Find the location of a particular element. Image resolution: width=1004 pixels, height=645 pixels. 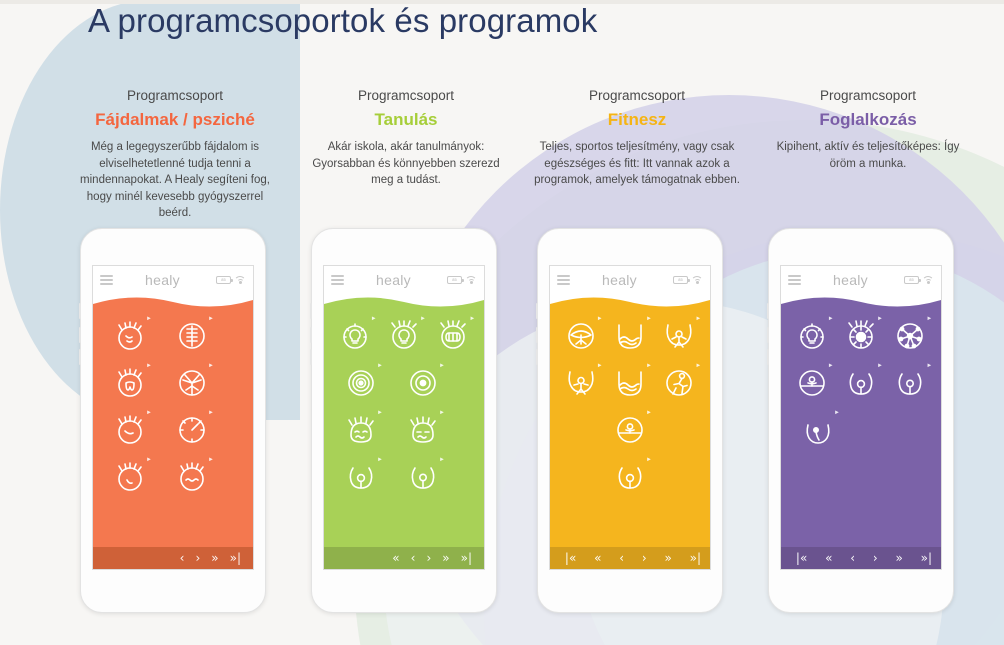

target-focus-icon: ► is located at coordinates (425, 381).